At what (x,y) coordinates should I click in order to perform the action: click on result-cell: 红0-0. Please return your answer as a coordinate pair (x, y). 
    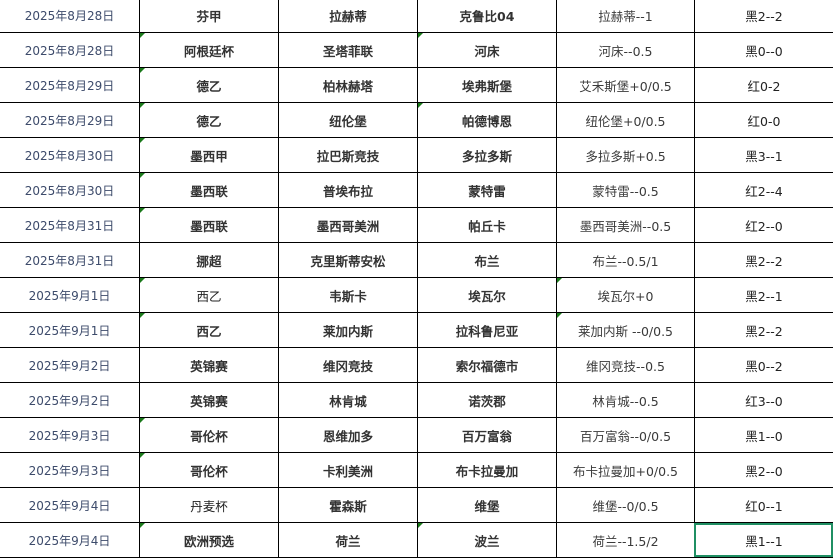
    Looking at the image, I should click on (763, 120).